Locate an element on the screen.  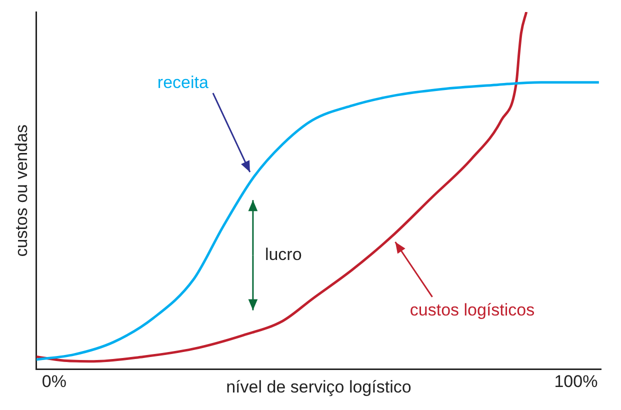
text: custos logísticos is located at coordinates (472, 310).